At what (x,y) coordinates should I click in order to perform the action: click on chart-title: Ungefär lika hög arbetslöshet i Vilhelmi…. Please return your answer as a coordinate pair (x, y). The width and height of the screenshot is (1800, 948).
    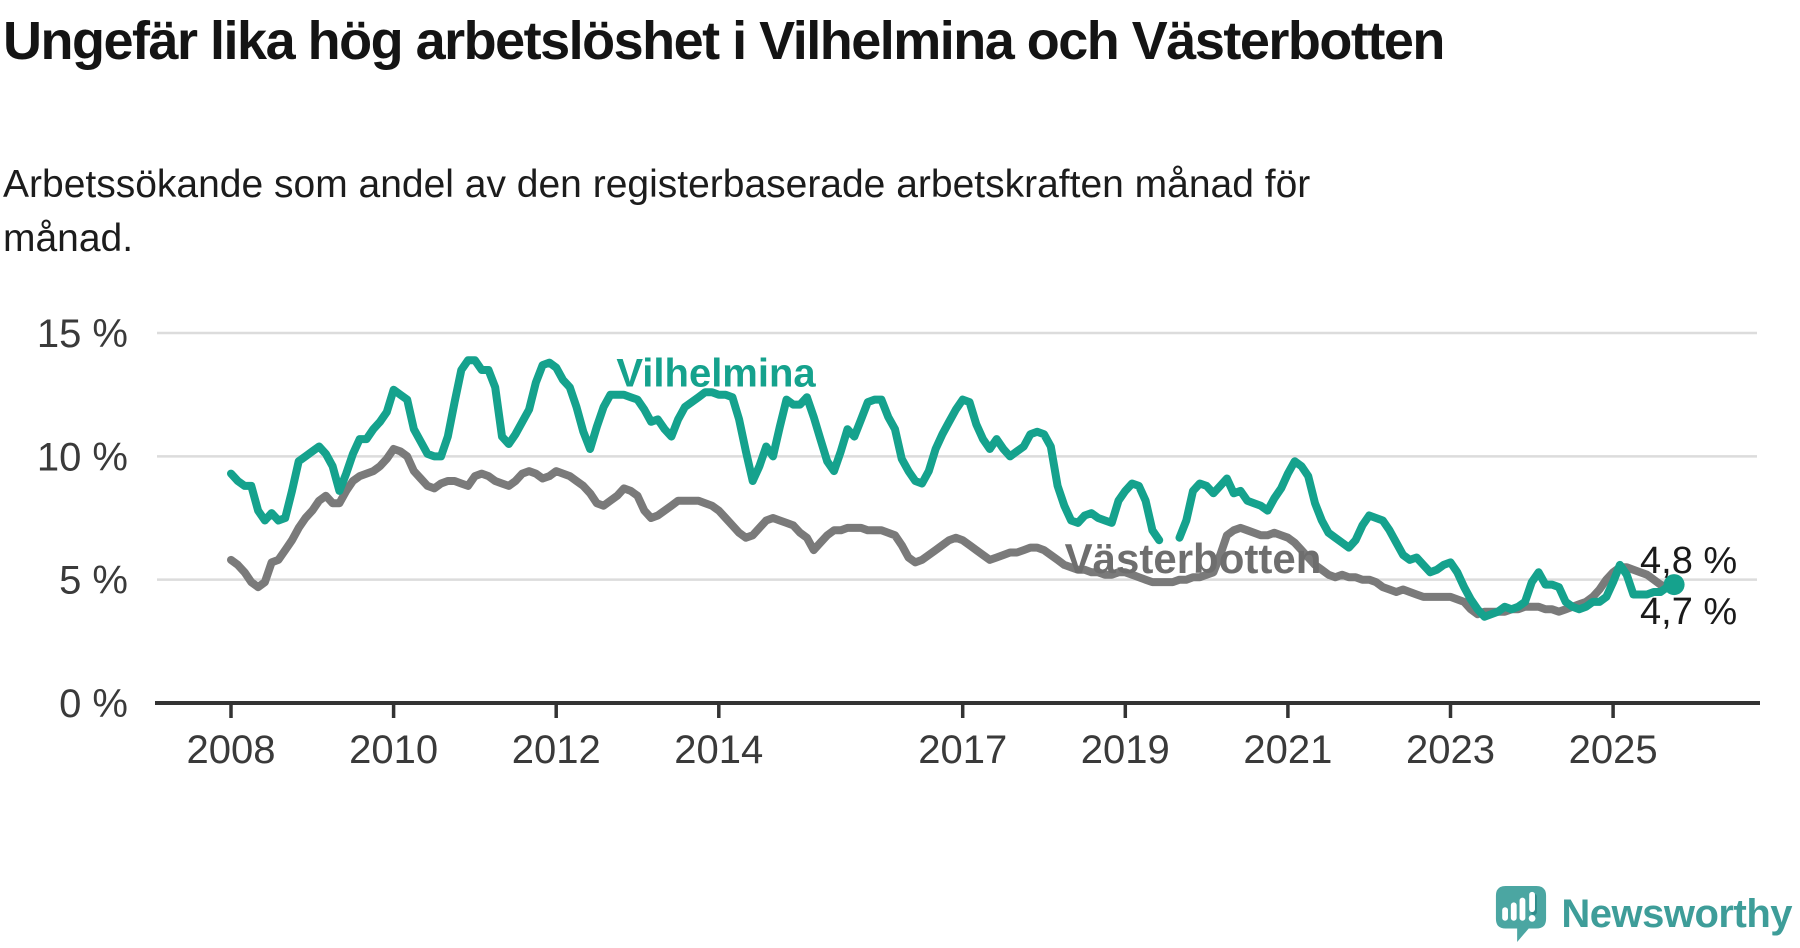
    Looking at the image, I should click on (724, 41).